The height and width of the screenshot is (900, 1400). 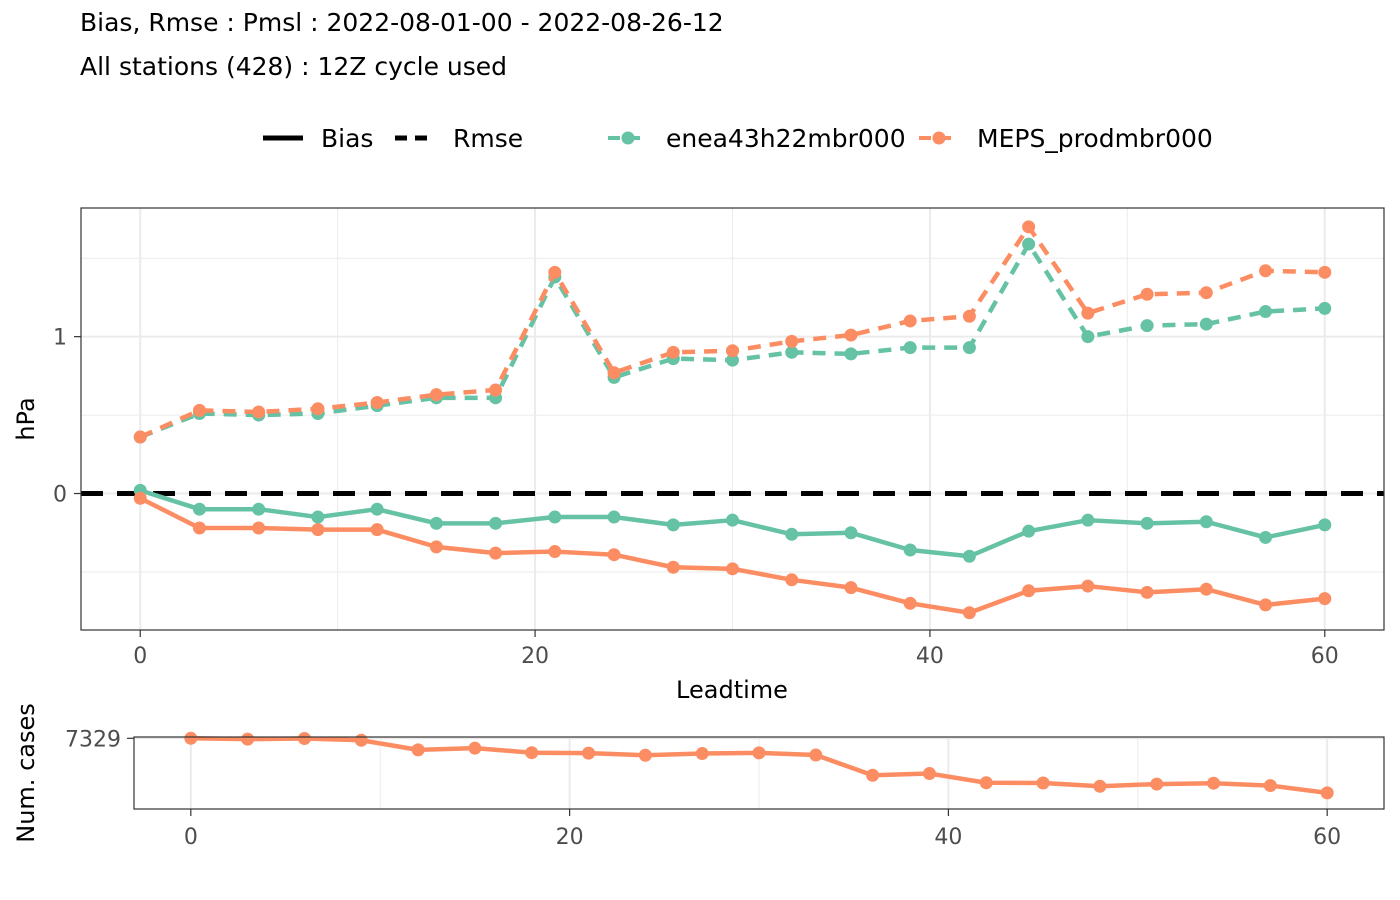 I want to click on main-x-tick-label: 20, so click(x=535, y=656).